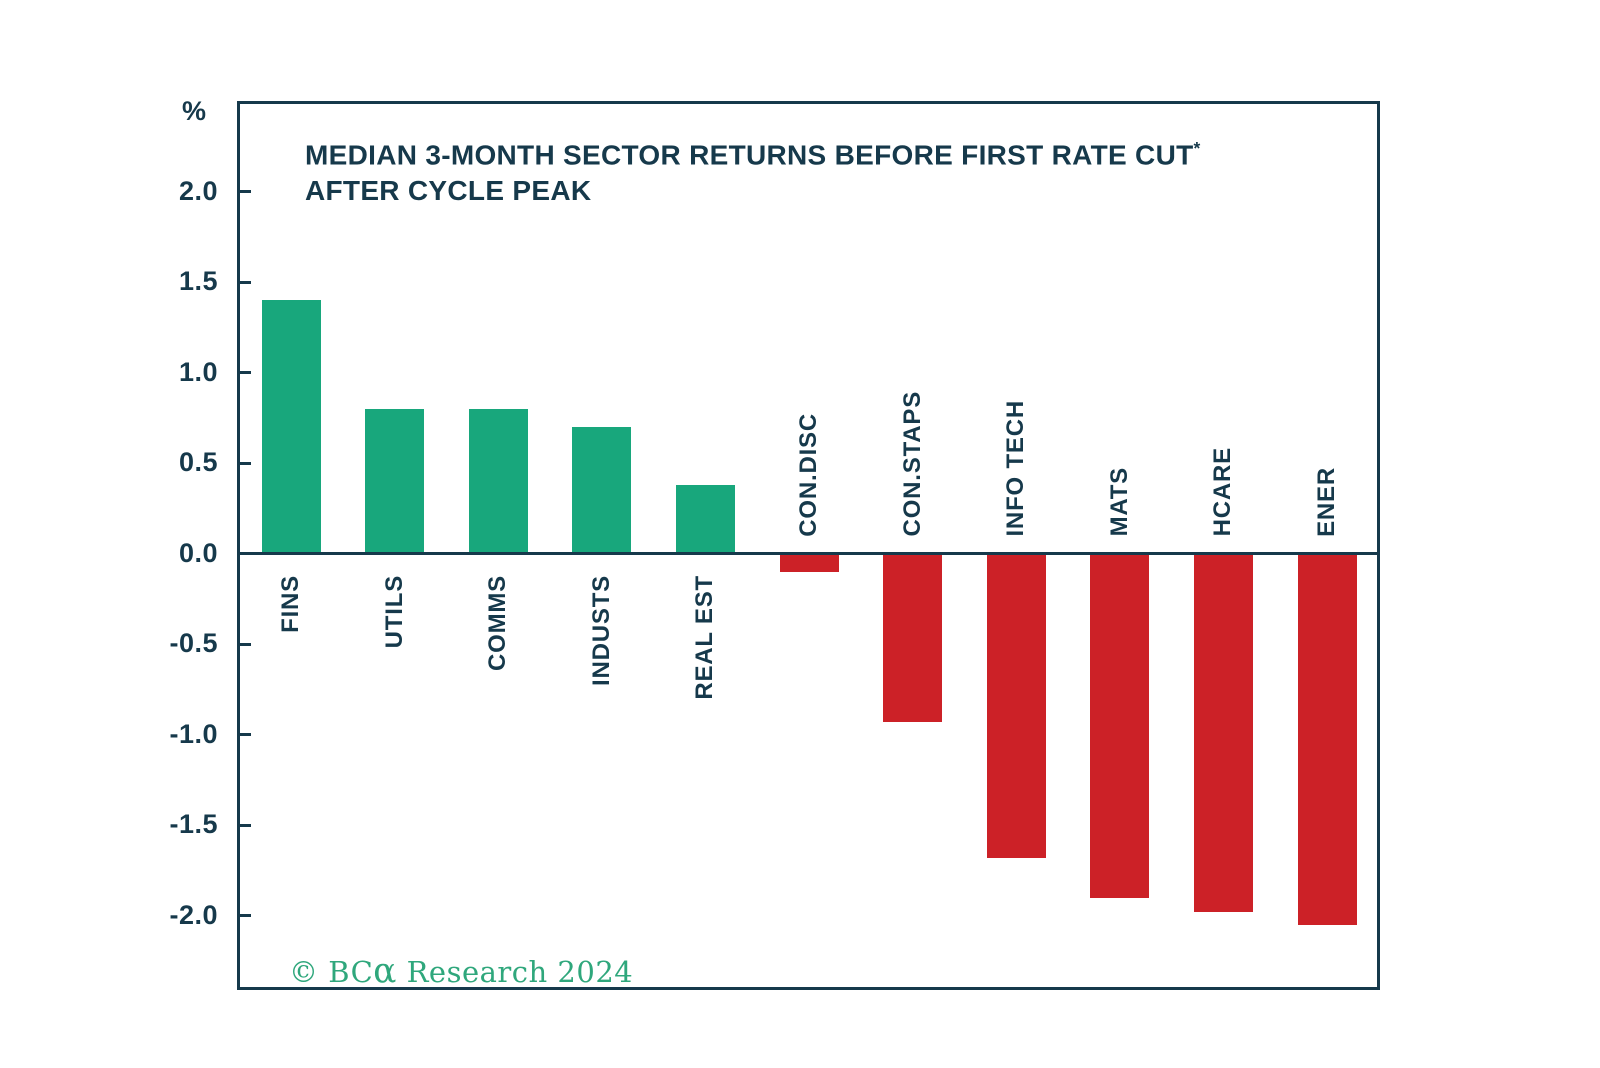 This screenshot has width=1600, height=1068. I want to click on category-label-mats: MATS, so click(1119, 502).